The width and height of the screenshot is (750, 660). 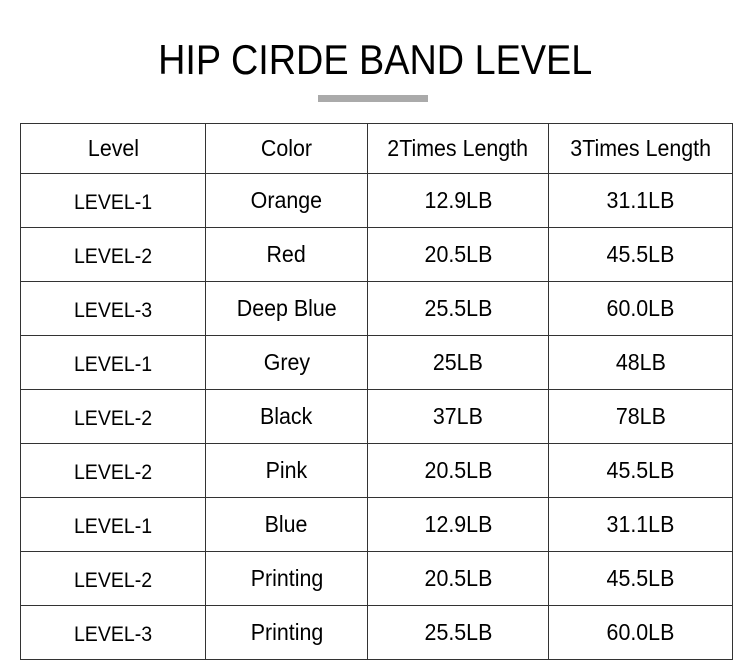 I want to click on color-cell: Black, so click(x=286, y=416).